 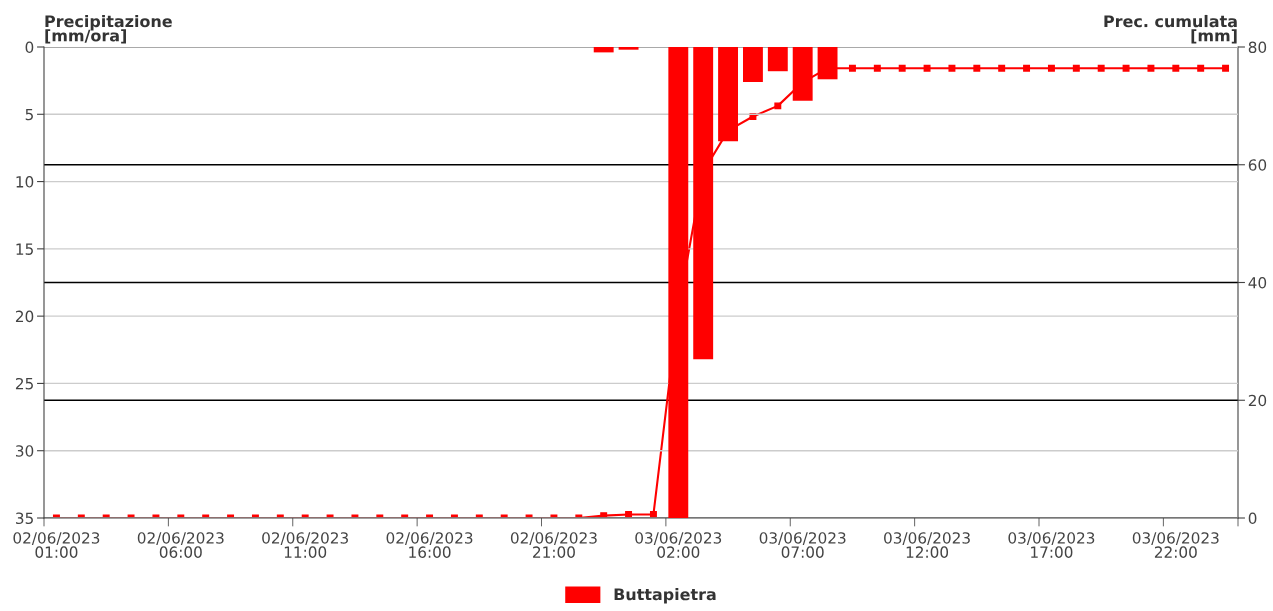 I want to click on x-tick-label: 03/06/2023 02:00, so click(x=678, y=545).